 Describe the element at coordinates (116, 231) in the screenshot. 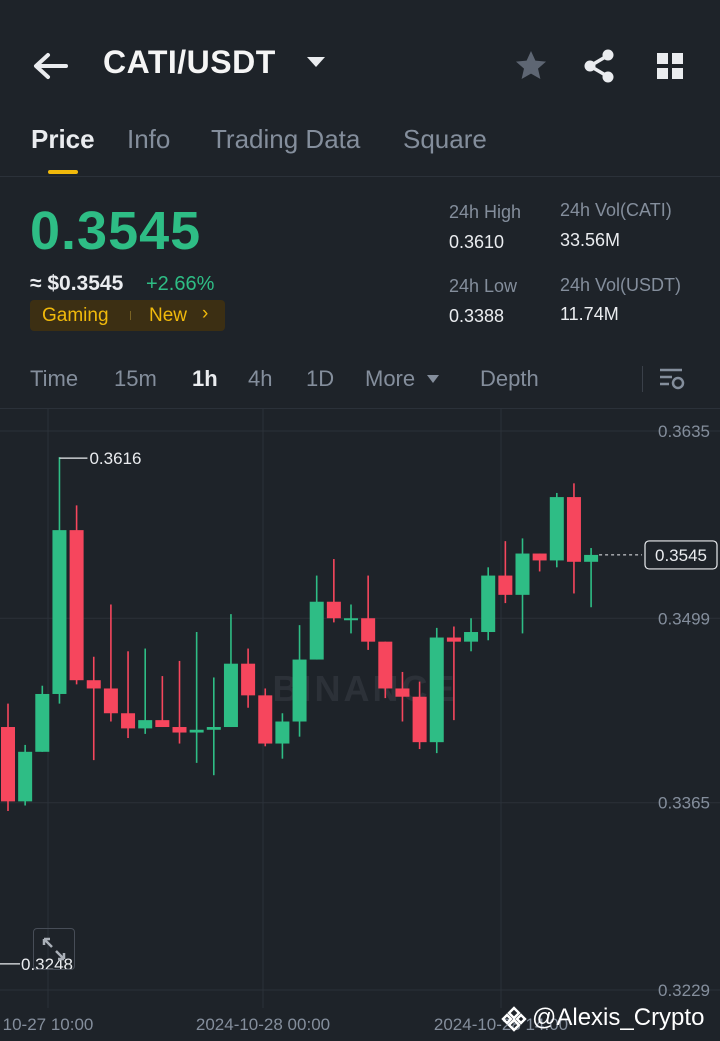

I see `last-price: 0.3545` at that location.